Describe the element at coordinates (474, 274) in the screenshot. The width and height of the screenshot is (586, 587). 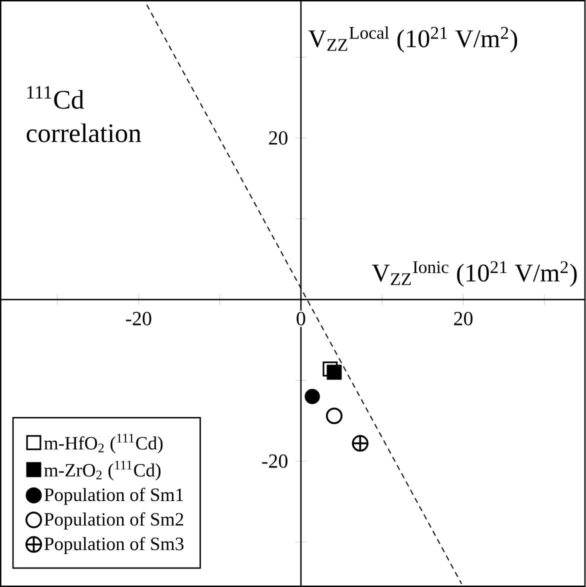
I see `x-axis-title: V$_{ZZ}$$^{Ionic}$ (10$^{21}$ V/m$^{2}$)` at that location.